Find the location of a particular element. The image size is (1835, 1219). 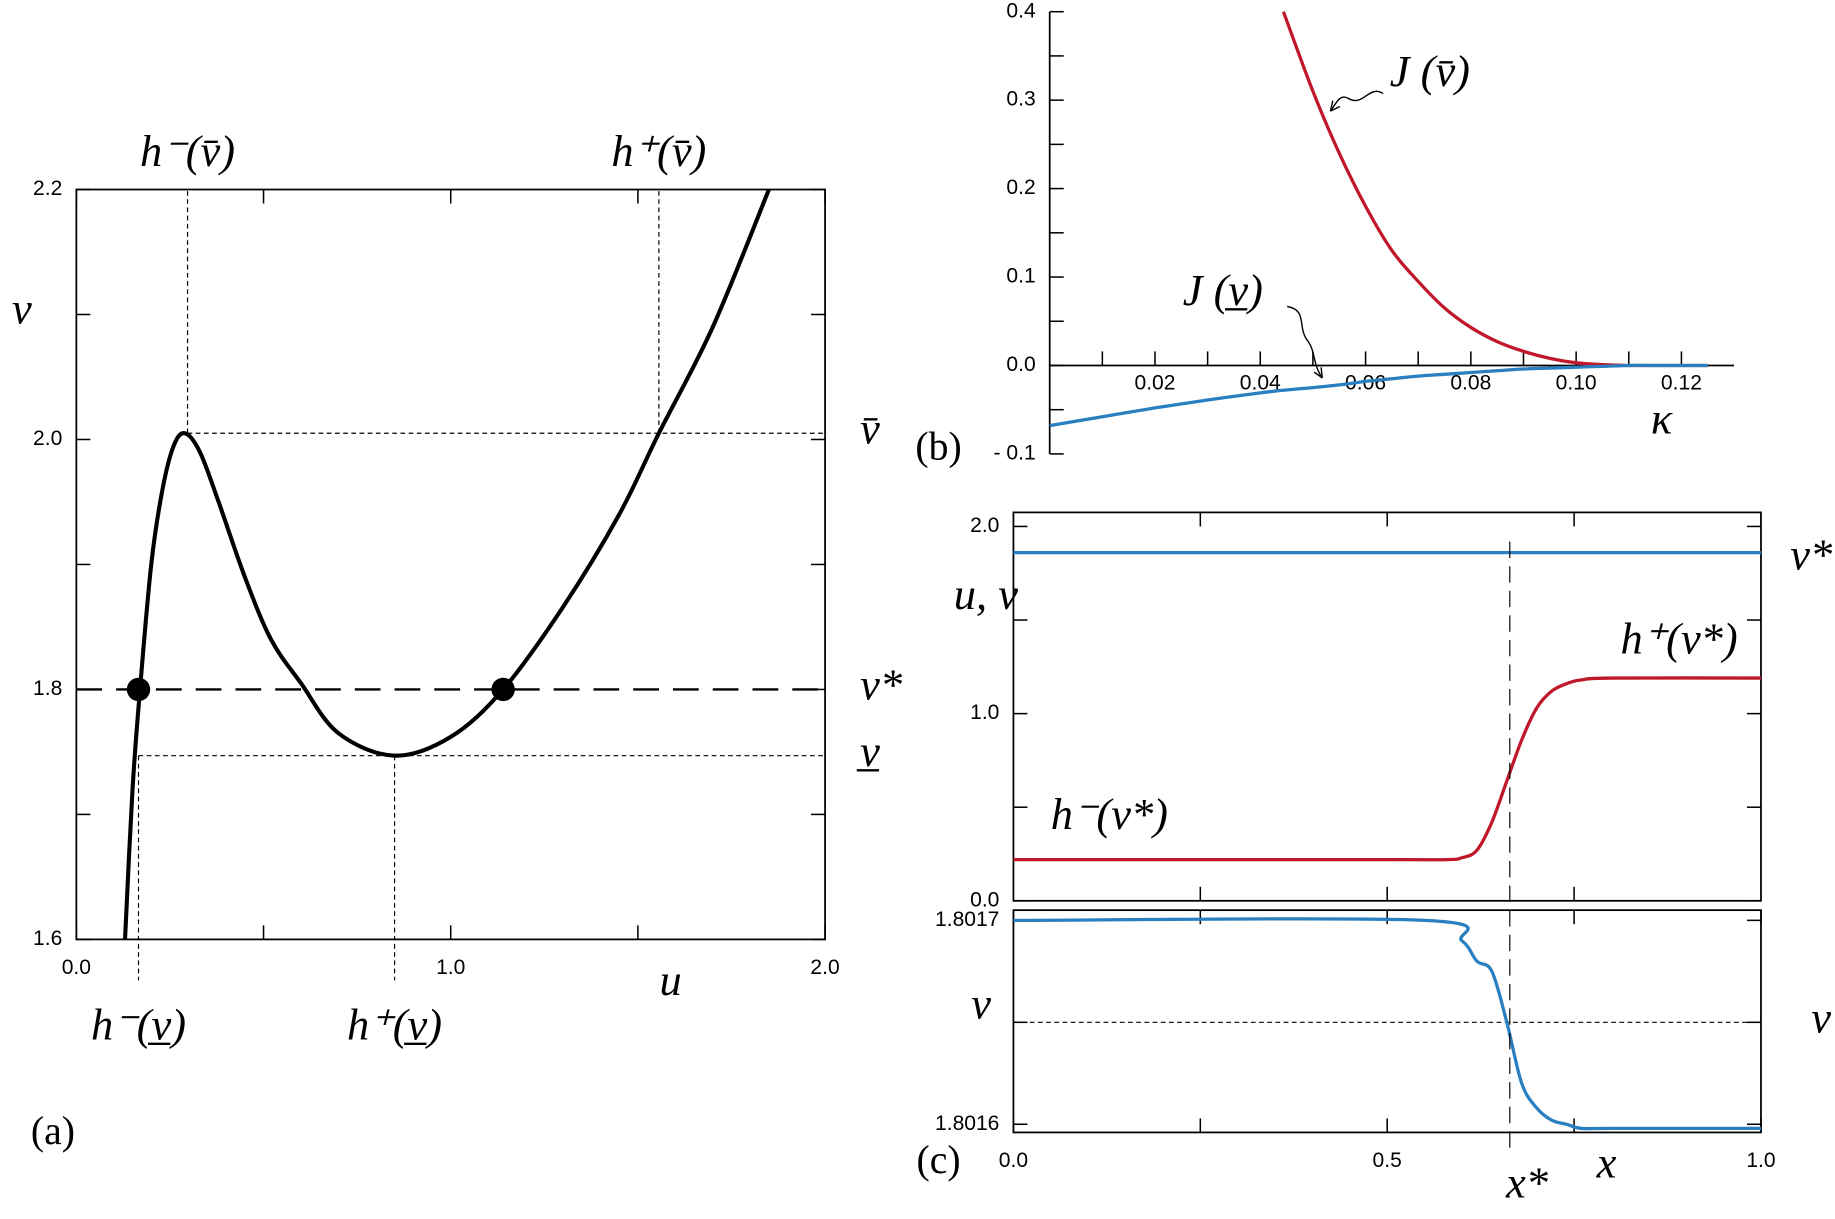

x-tick-label: 0.08 is located at coordinates (1470, 383).